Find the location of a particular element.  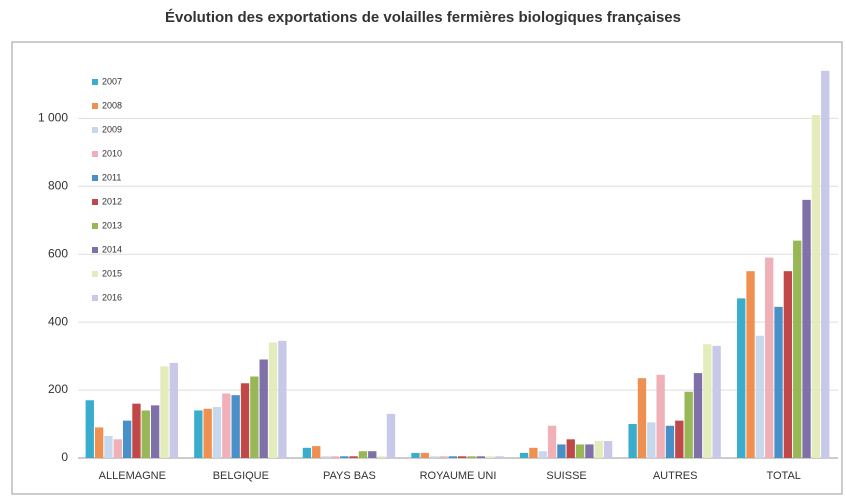

y-tick-label: 0 is located at coordinates (64, 457).